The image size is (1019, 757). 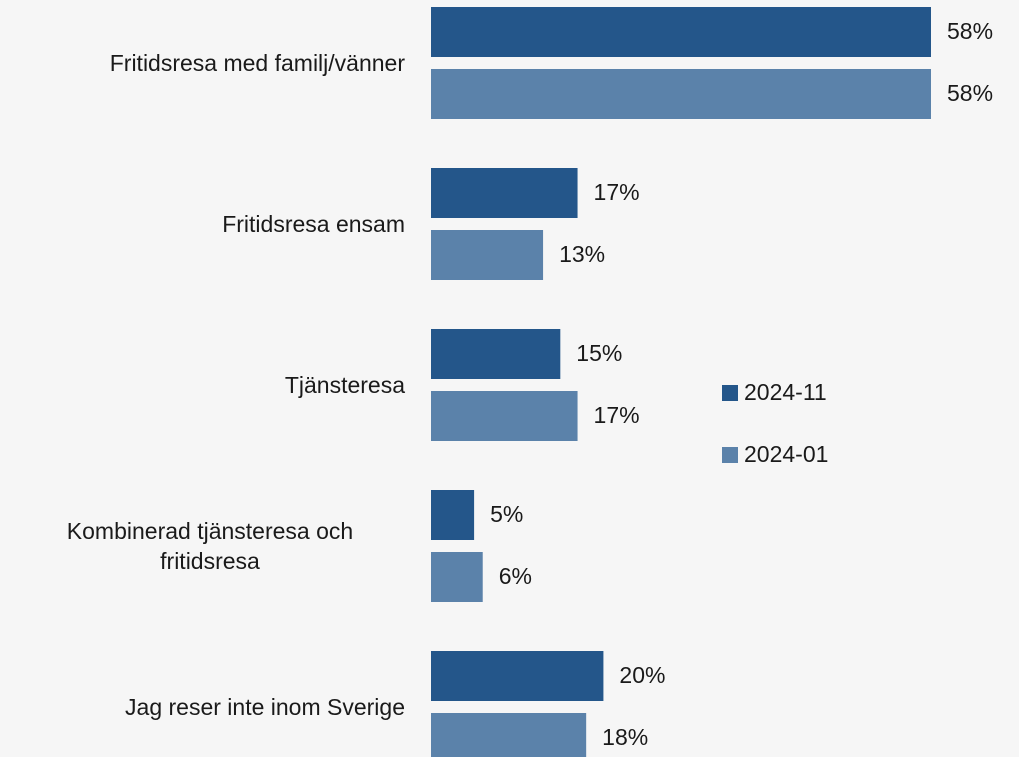 What do you see at coordinates (265, 707) in the screenshot?
I see `category-text: Jag reser inte inom Sverige` at bounding box center [265, 707].